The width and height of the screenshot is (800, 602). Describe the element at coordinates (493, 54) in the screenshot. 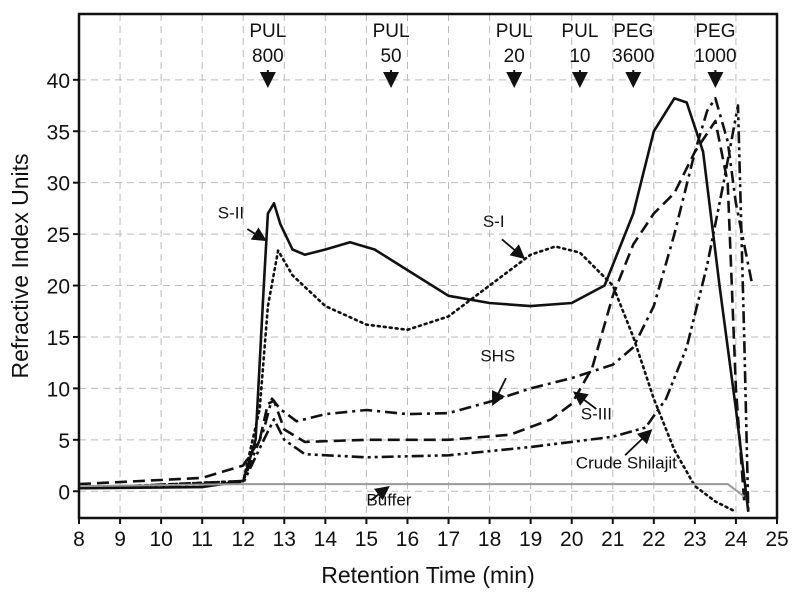

I see `standard-markers: PUL 800 PUL 50 PUL 20 PUL 10 PEG 3600 PEG 1000` at that location.